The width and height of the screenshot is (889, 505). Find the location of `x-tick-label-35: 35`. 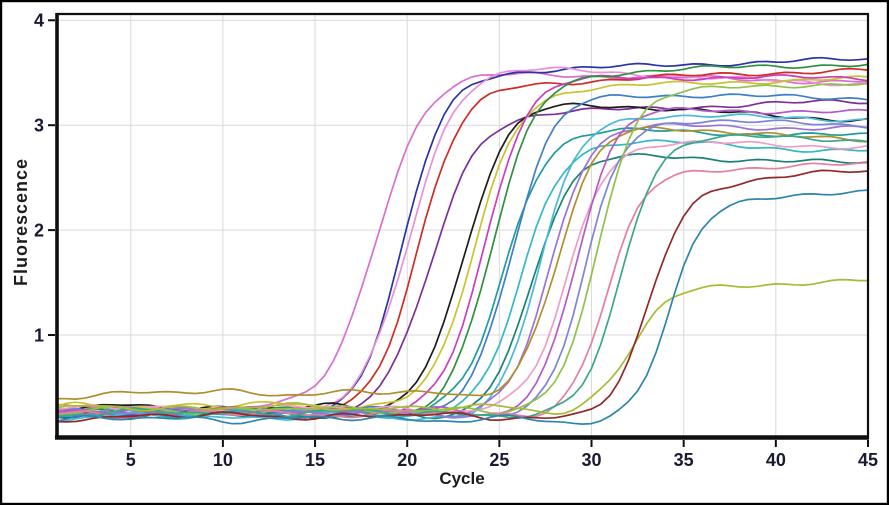

x-tick-label-35: 35 is located at coordinates (684, 460).